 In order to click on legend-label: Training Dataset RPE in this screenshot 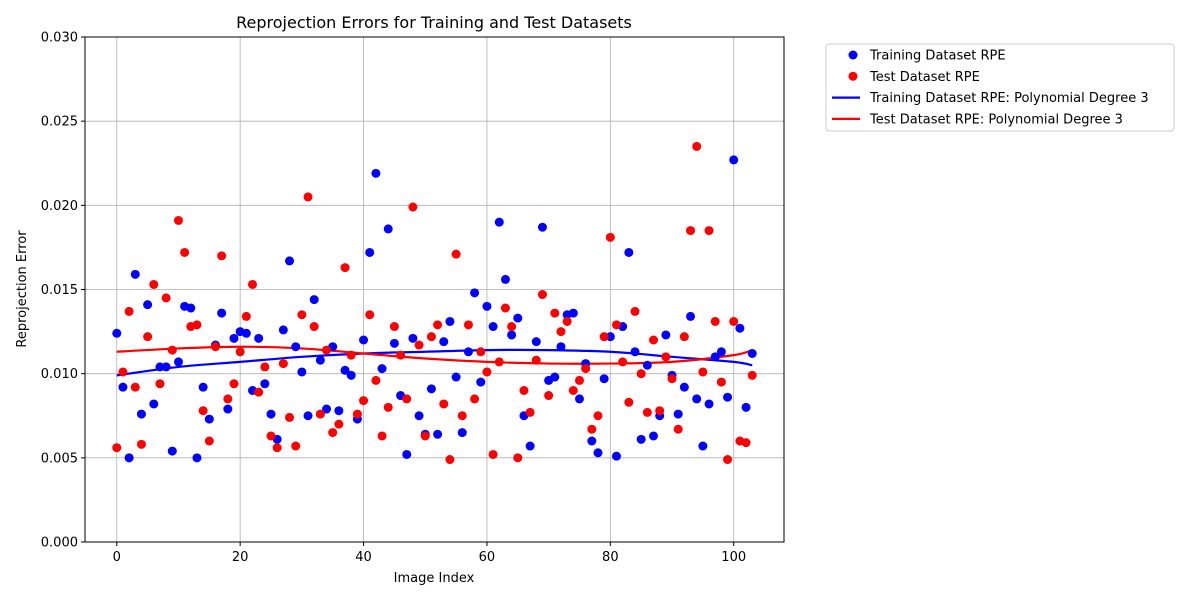, I will do `click(937, 56)`.